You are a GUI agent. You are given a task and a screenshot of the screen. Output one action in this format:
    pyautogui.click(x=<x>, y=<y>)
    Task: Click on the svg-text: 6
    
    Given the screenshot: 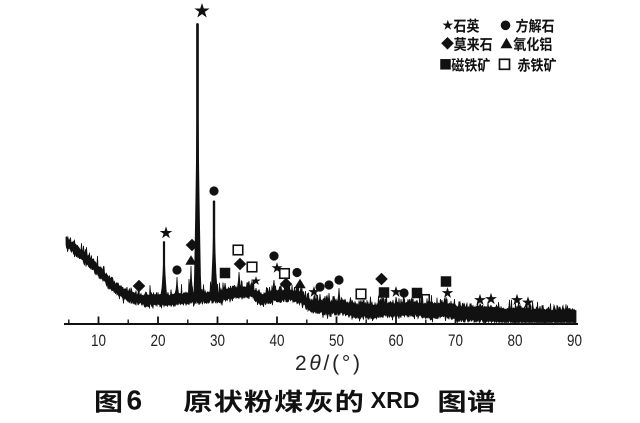 What is the action you would take?
    pyautogui.click(x=135, y=400)
    